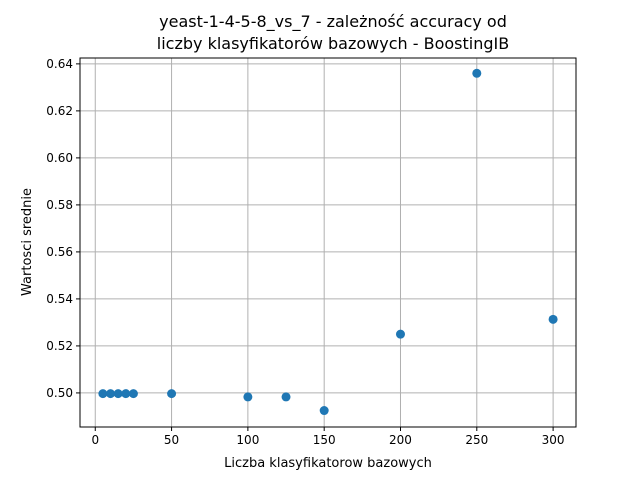  Describe the element at coordinates (324, 440) in the screenshot. I see `x-tick-label: 150` at that location.